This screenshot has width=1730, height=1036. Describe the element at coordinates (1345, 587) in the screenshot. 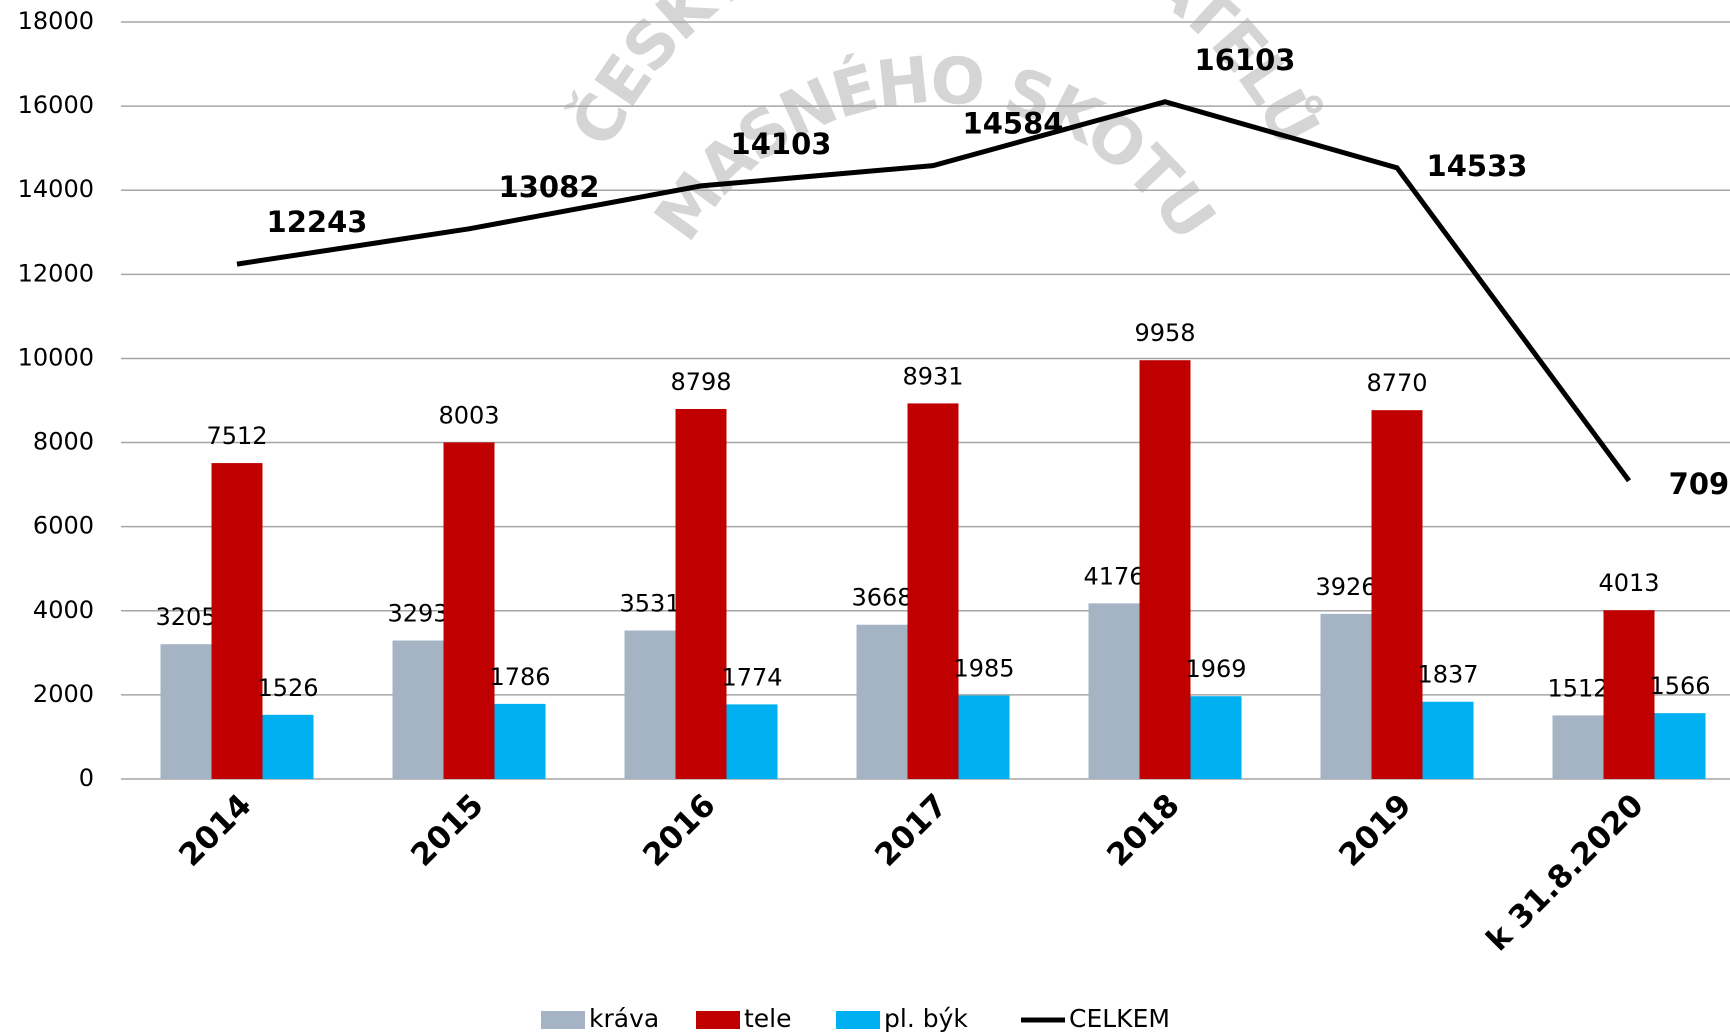

I see `data-label: 3926` at that location.